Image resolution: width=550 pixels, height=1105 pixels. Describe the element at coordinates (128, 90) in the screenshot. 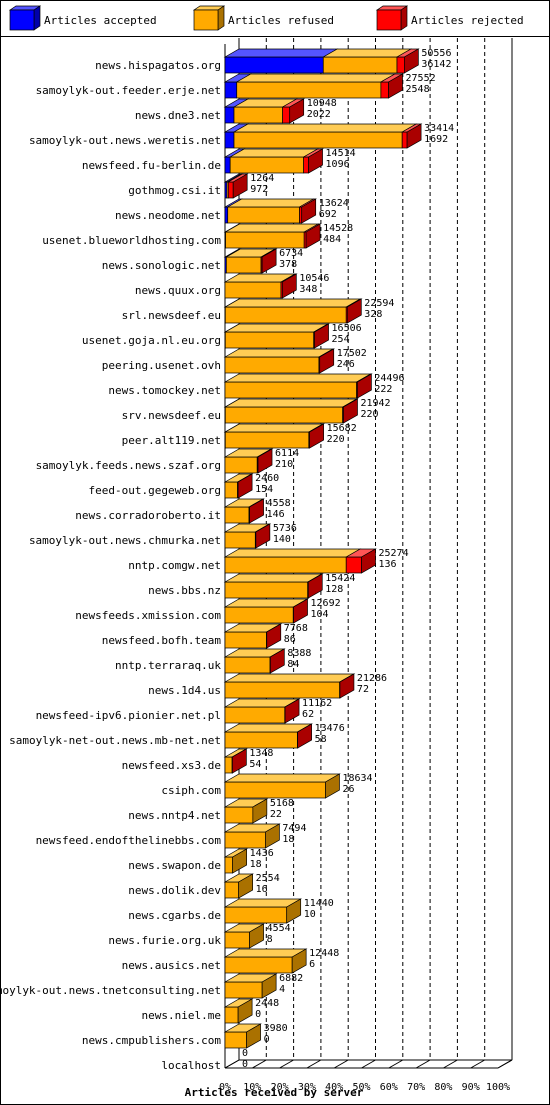

I see `server-label: samoylyk-out.feeder.erje.net` at that location.